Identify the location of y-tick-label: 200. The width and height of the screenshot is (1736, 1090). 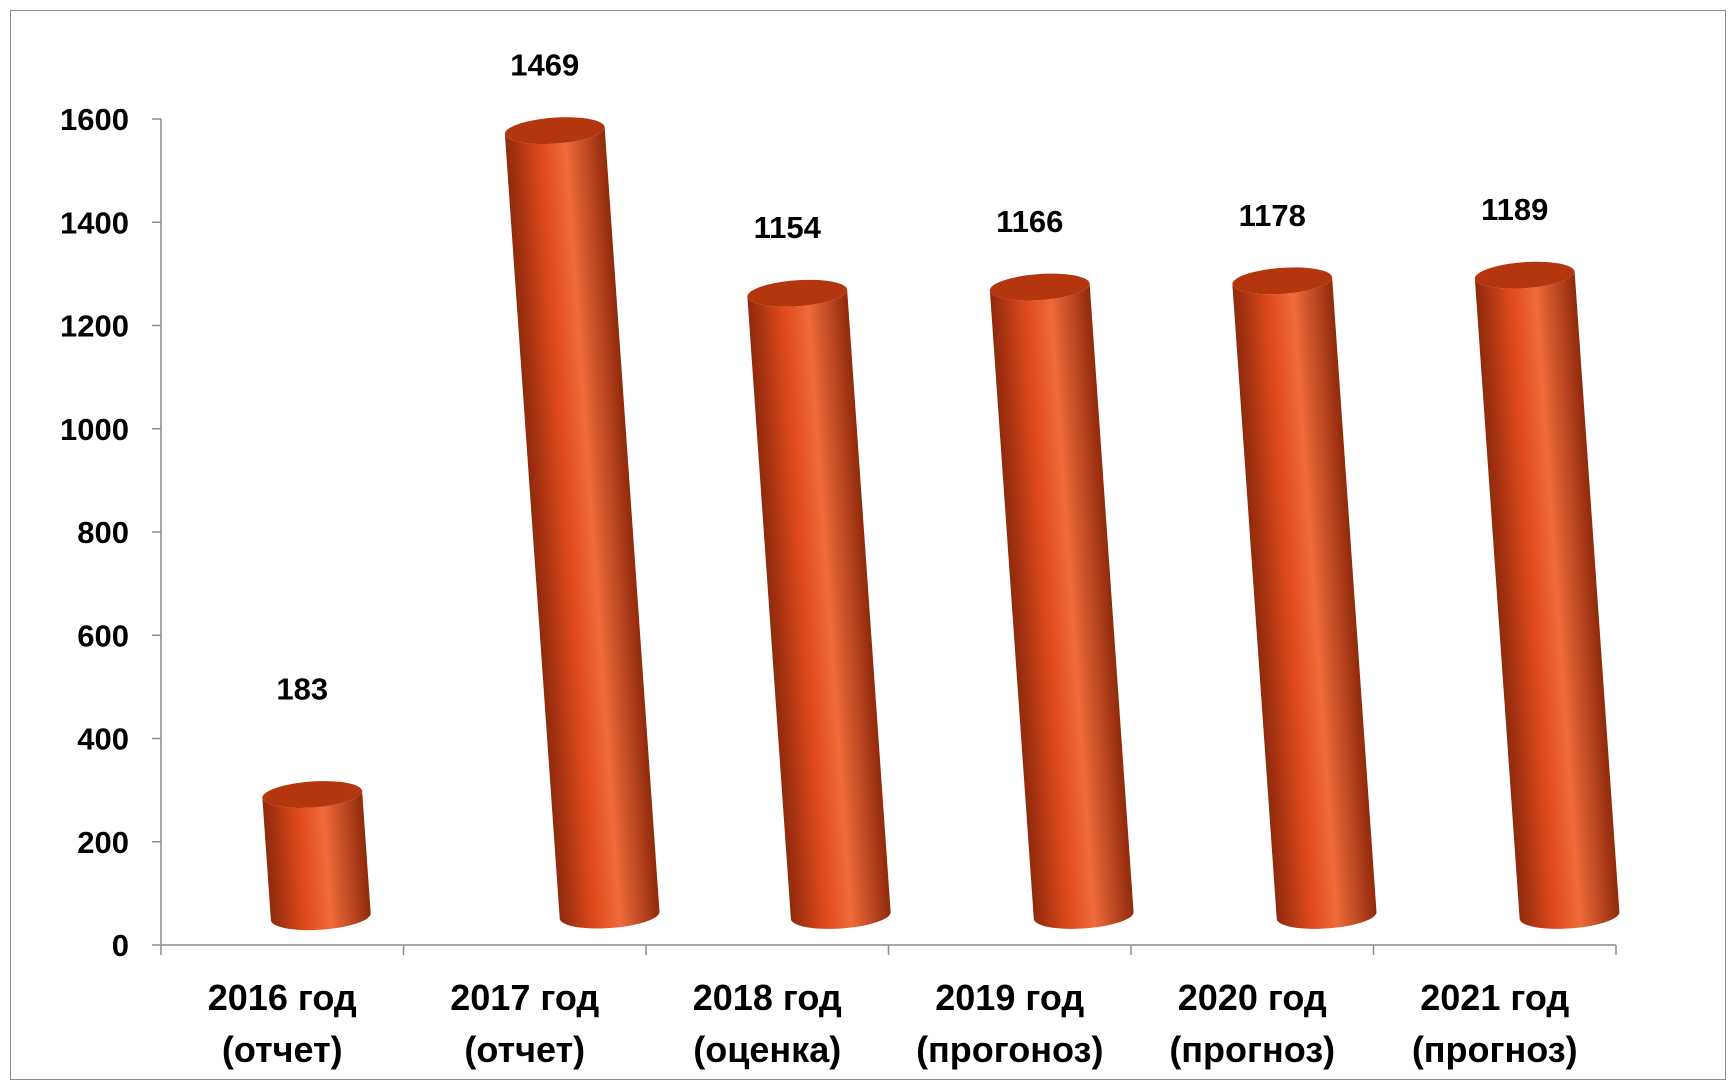
(103, 842).